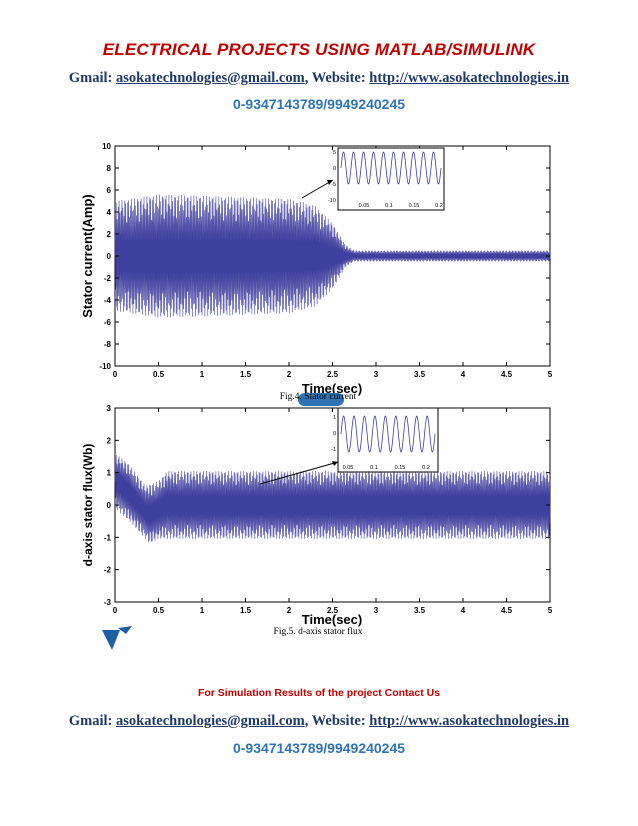 The width and height of the screenshot is (638, 826). Describe the element at coordinates (335, 78) in the screenshot. I see `website-label: , Website:` at that location.